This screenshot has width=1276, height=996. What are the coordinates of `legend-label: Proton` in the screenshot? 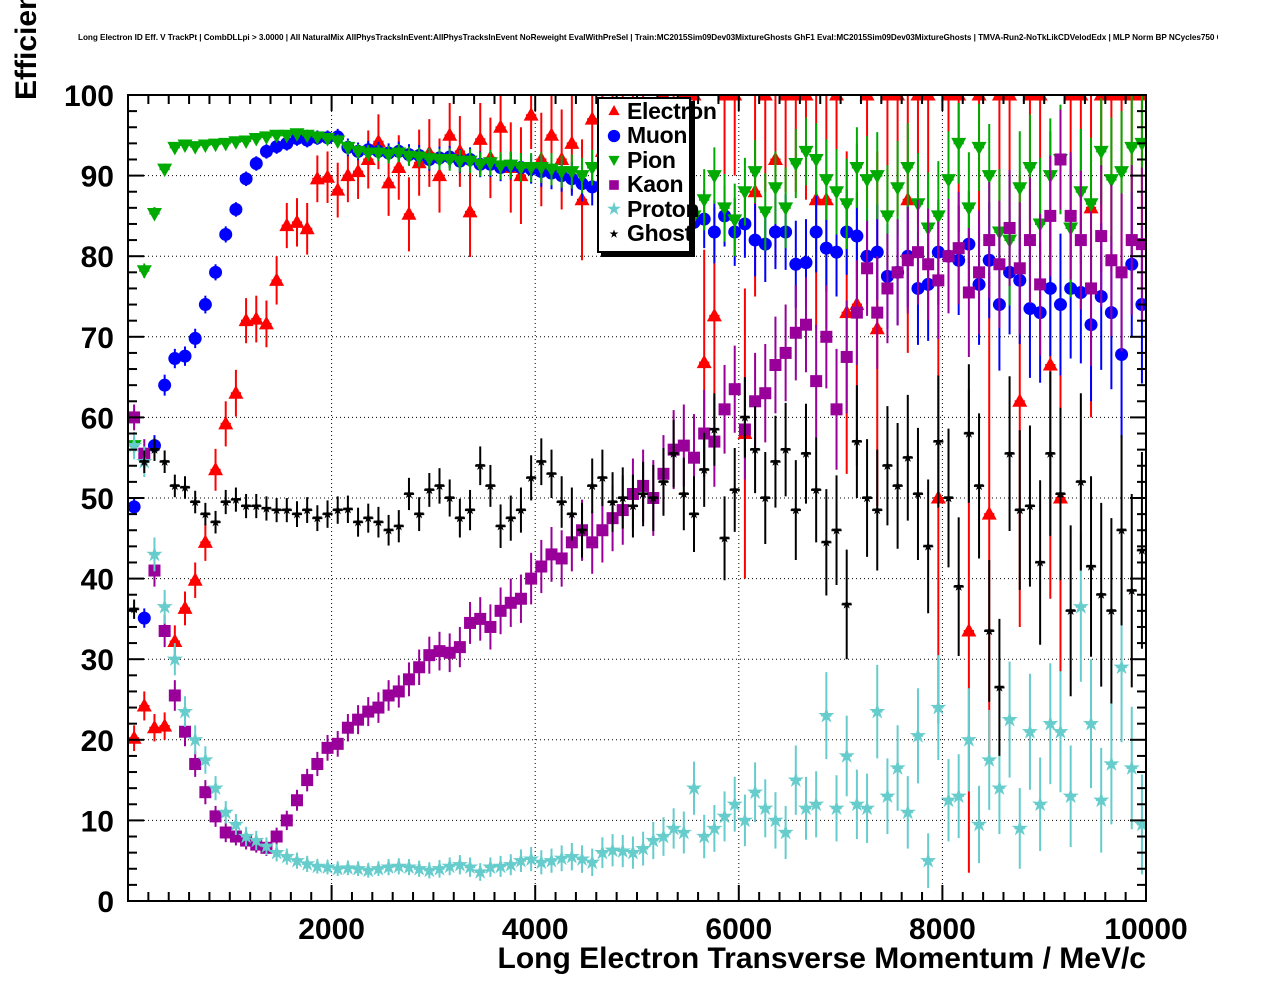 It's located at (663, 208).